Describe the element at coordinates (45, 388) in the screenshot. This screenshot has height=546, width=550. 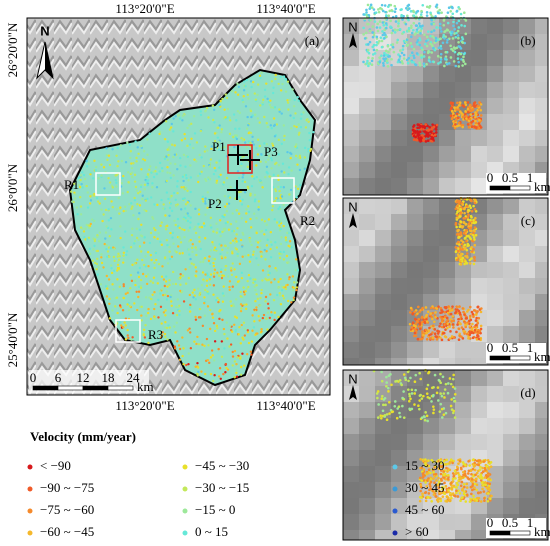
I see `scale-segment` at that location.